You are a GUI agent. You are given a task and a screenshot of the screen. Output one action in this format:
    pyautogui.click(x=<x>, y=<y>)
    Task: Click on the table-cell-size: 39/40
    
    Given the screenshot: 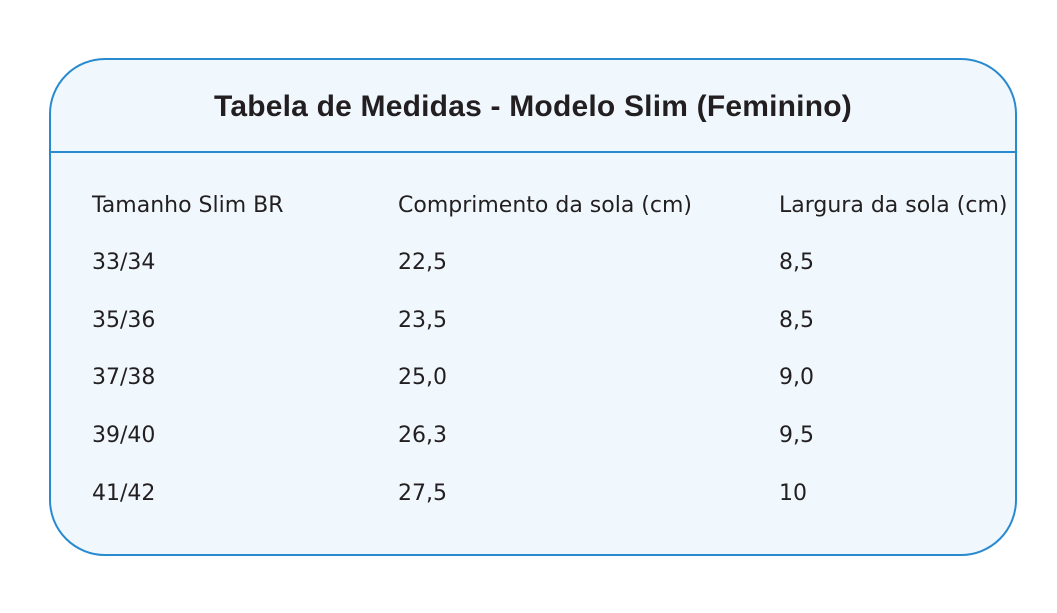 What is the action you would take?
    pyautogui.click(x=124, y=435)
    